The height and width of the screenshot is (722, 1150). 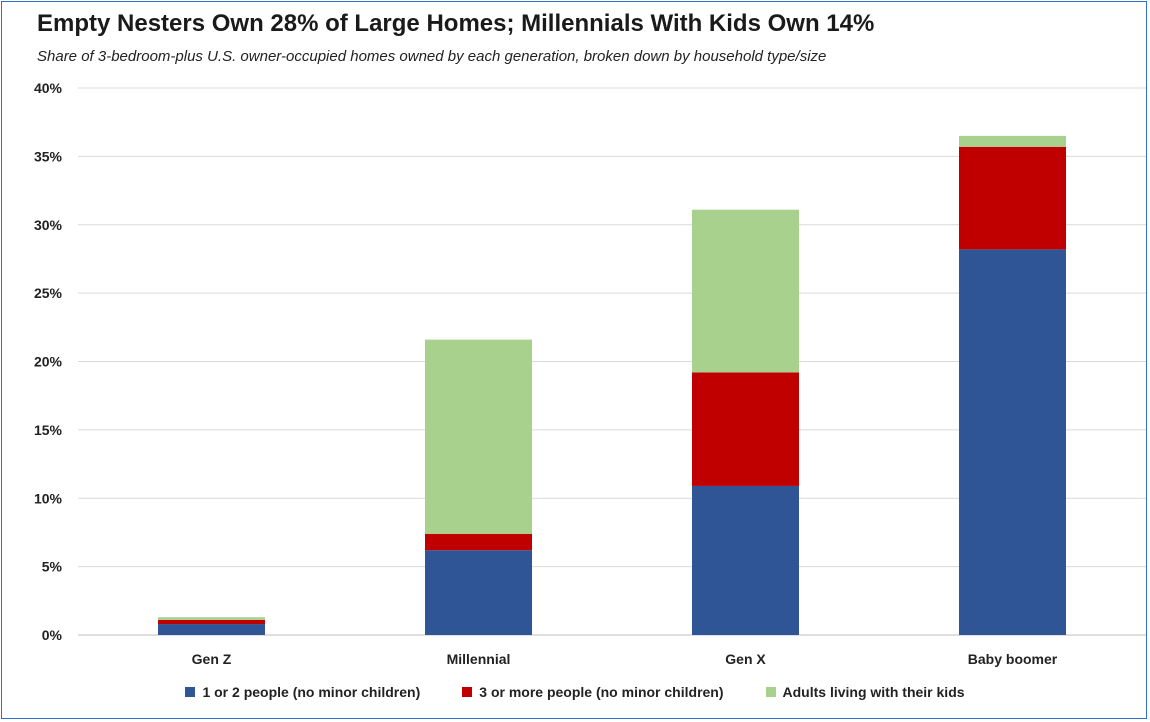 I want to click on y-axis-ticks: 0% 5% 10% 15% 20% 25% 30% 35% 40%, so click(x=48, y=361).